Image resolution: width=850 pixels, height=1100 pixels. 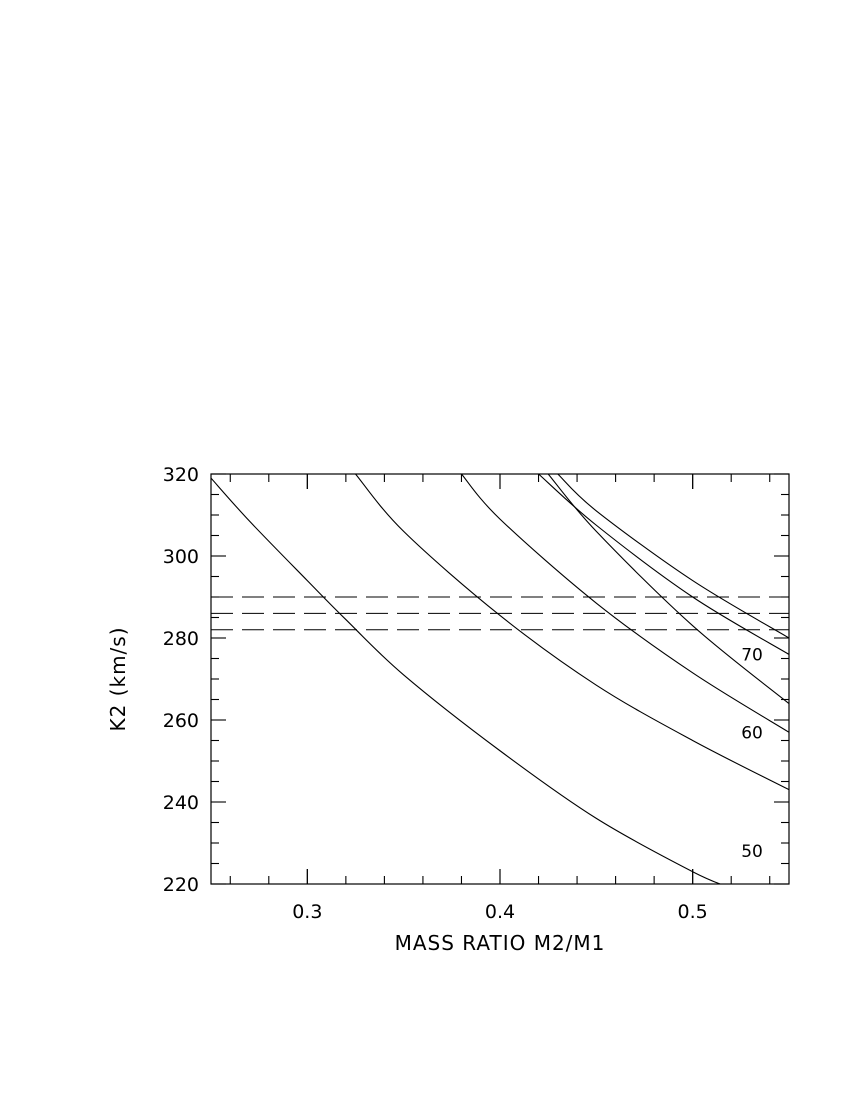 I want to click on y-tick-label: 260, so click(x=181, y=721).